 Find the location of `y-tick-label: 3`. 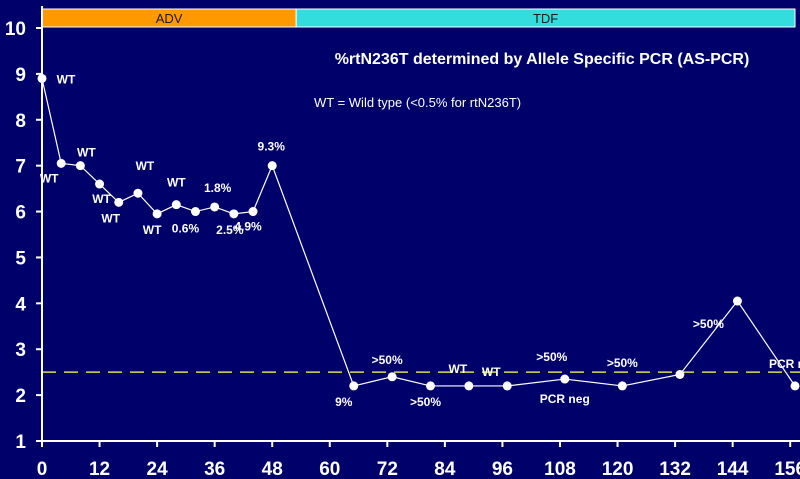

y-tick-label: 3 is located at coordinates (20, 350).